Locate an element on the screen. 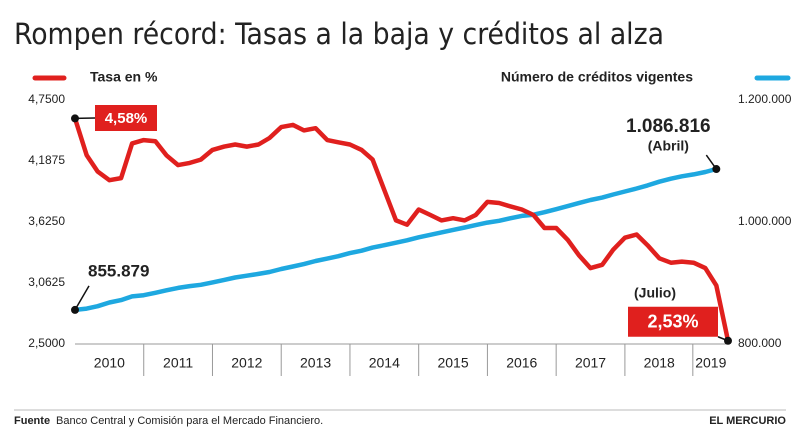 The width and height of the screenshot is (800, 434). legend-label: Número de créditos vigentes is located at coordinates (597, 77).